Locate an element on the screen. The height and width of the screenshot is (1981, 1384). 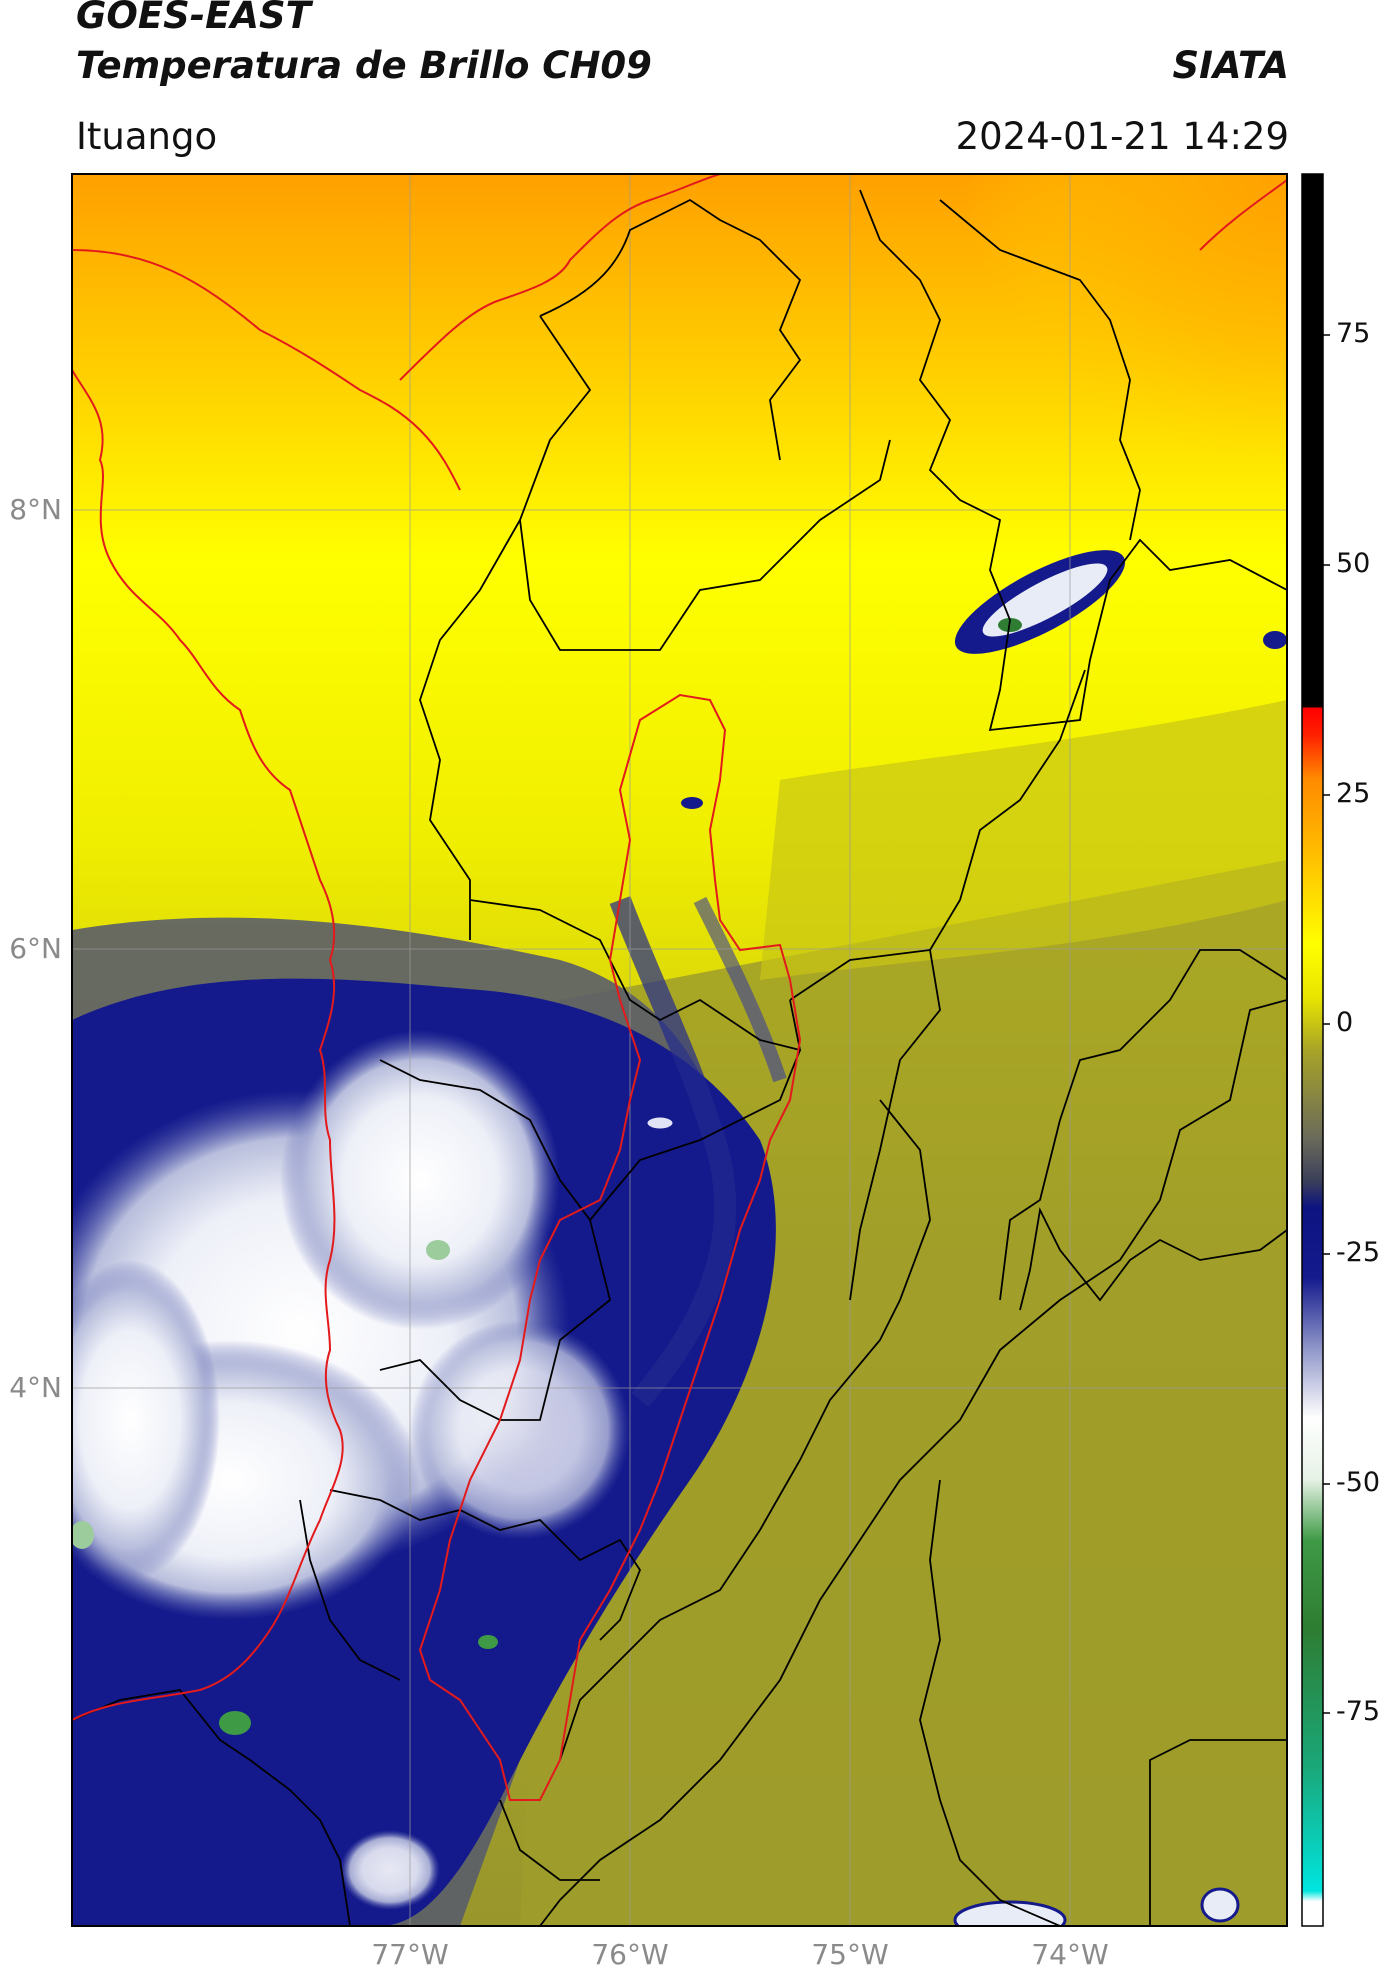
region-label: Ituango is located at coordinates (147, 136).